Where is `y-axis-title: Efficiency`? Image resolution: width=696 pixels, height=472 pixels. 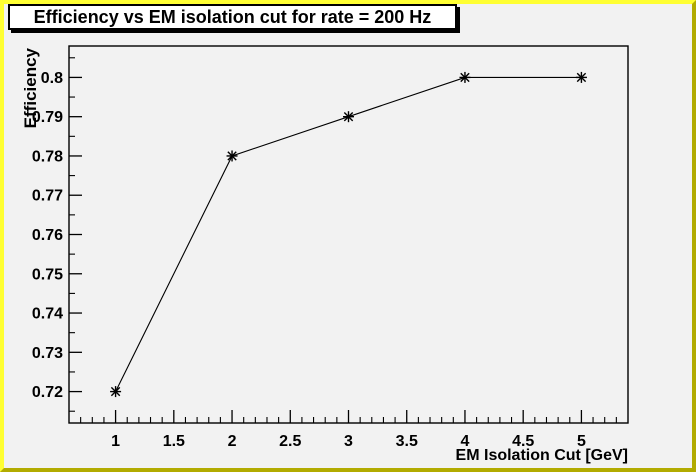 y-axis-title: Efficiency is located at coordinates (30, 87).